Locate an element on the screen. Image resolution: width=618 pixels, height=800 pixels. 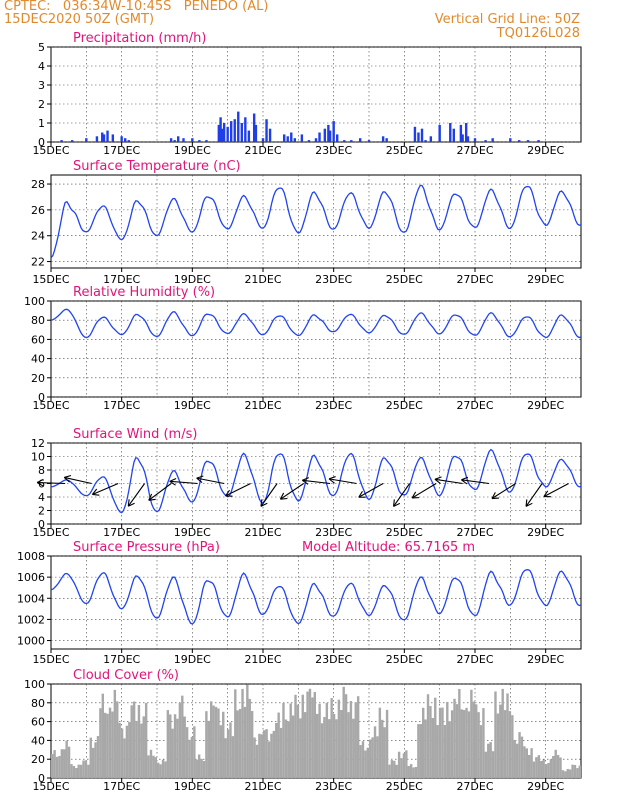
y-tick-label: 100 is located at coordinates (34, 684).